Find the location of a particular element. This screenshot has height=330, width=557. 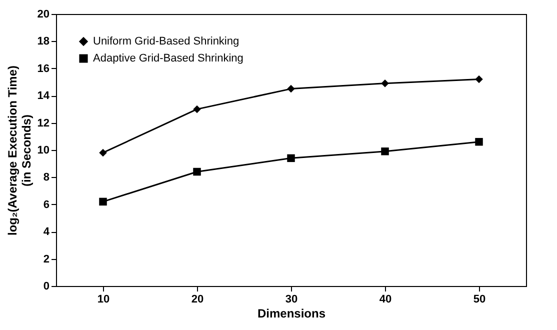

y-tick-label: 16 is located at coordinates (43, 68).